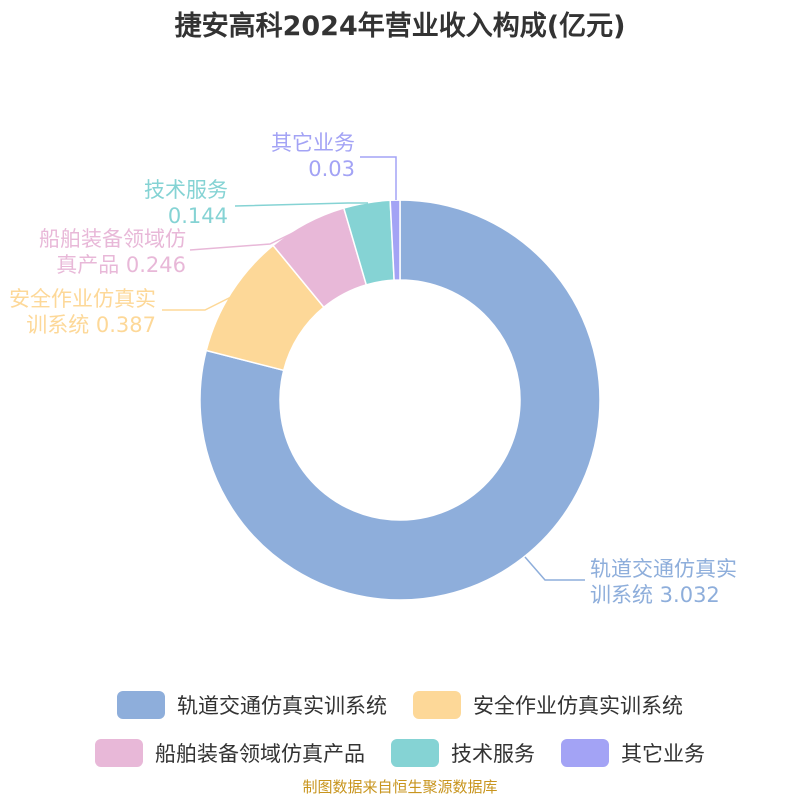 This screenshot has width=800, height=800. What do you see at coordinates (400, 787) in the screenshot?
I see `source-note: 制图数据来自恒生聚源数据库` at bounding box center [400, 787].